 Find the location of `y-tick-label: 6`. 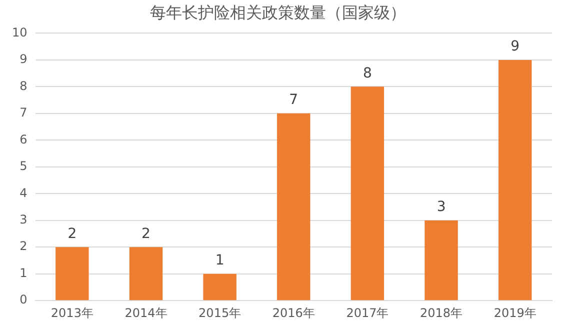

y-tick-label: 6 is located at coordinates (24, 139).